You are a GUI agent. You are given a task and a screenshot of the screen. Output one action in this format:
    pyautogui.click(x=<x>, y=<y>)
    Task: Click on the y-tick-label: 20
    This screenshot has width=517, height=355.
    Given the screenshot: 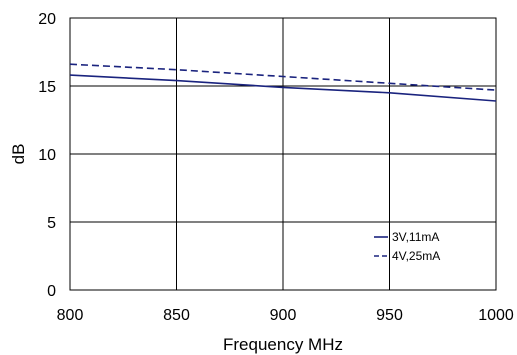 What is the action you would take?
    pyautogui.click(x=47, y=19)
    